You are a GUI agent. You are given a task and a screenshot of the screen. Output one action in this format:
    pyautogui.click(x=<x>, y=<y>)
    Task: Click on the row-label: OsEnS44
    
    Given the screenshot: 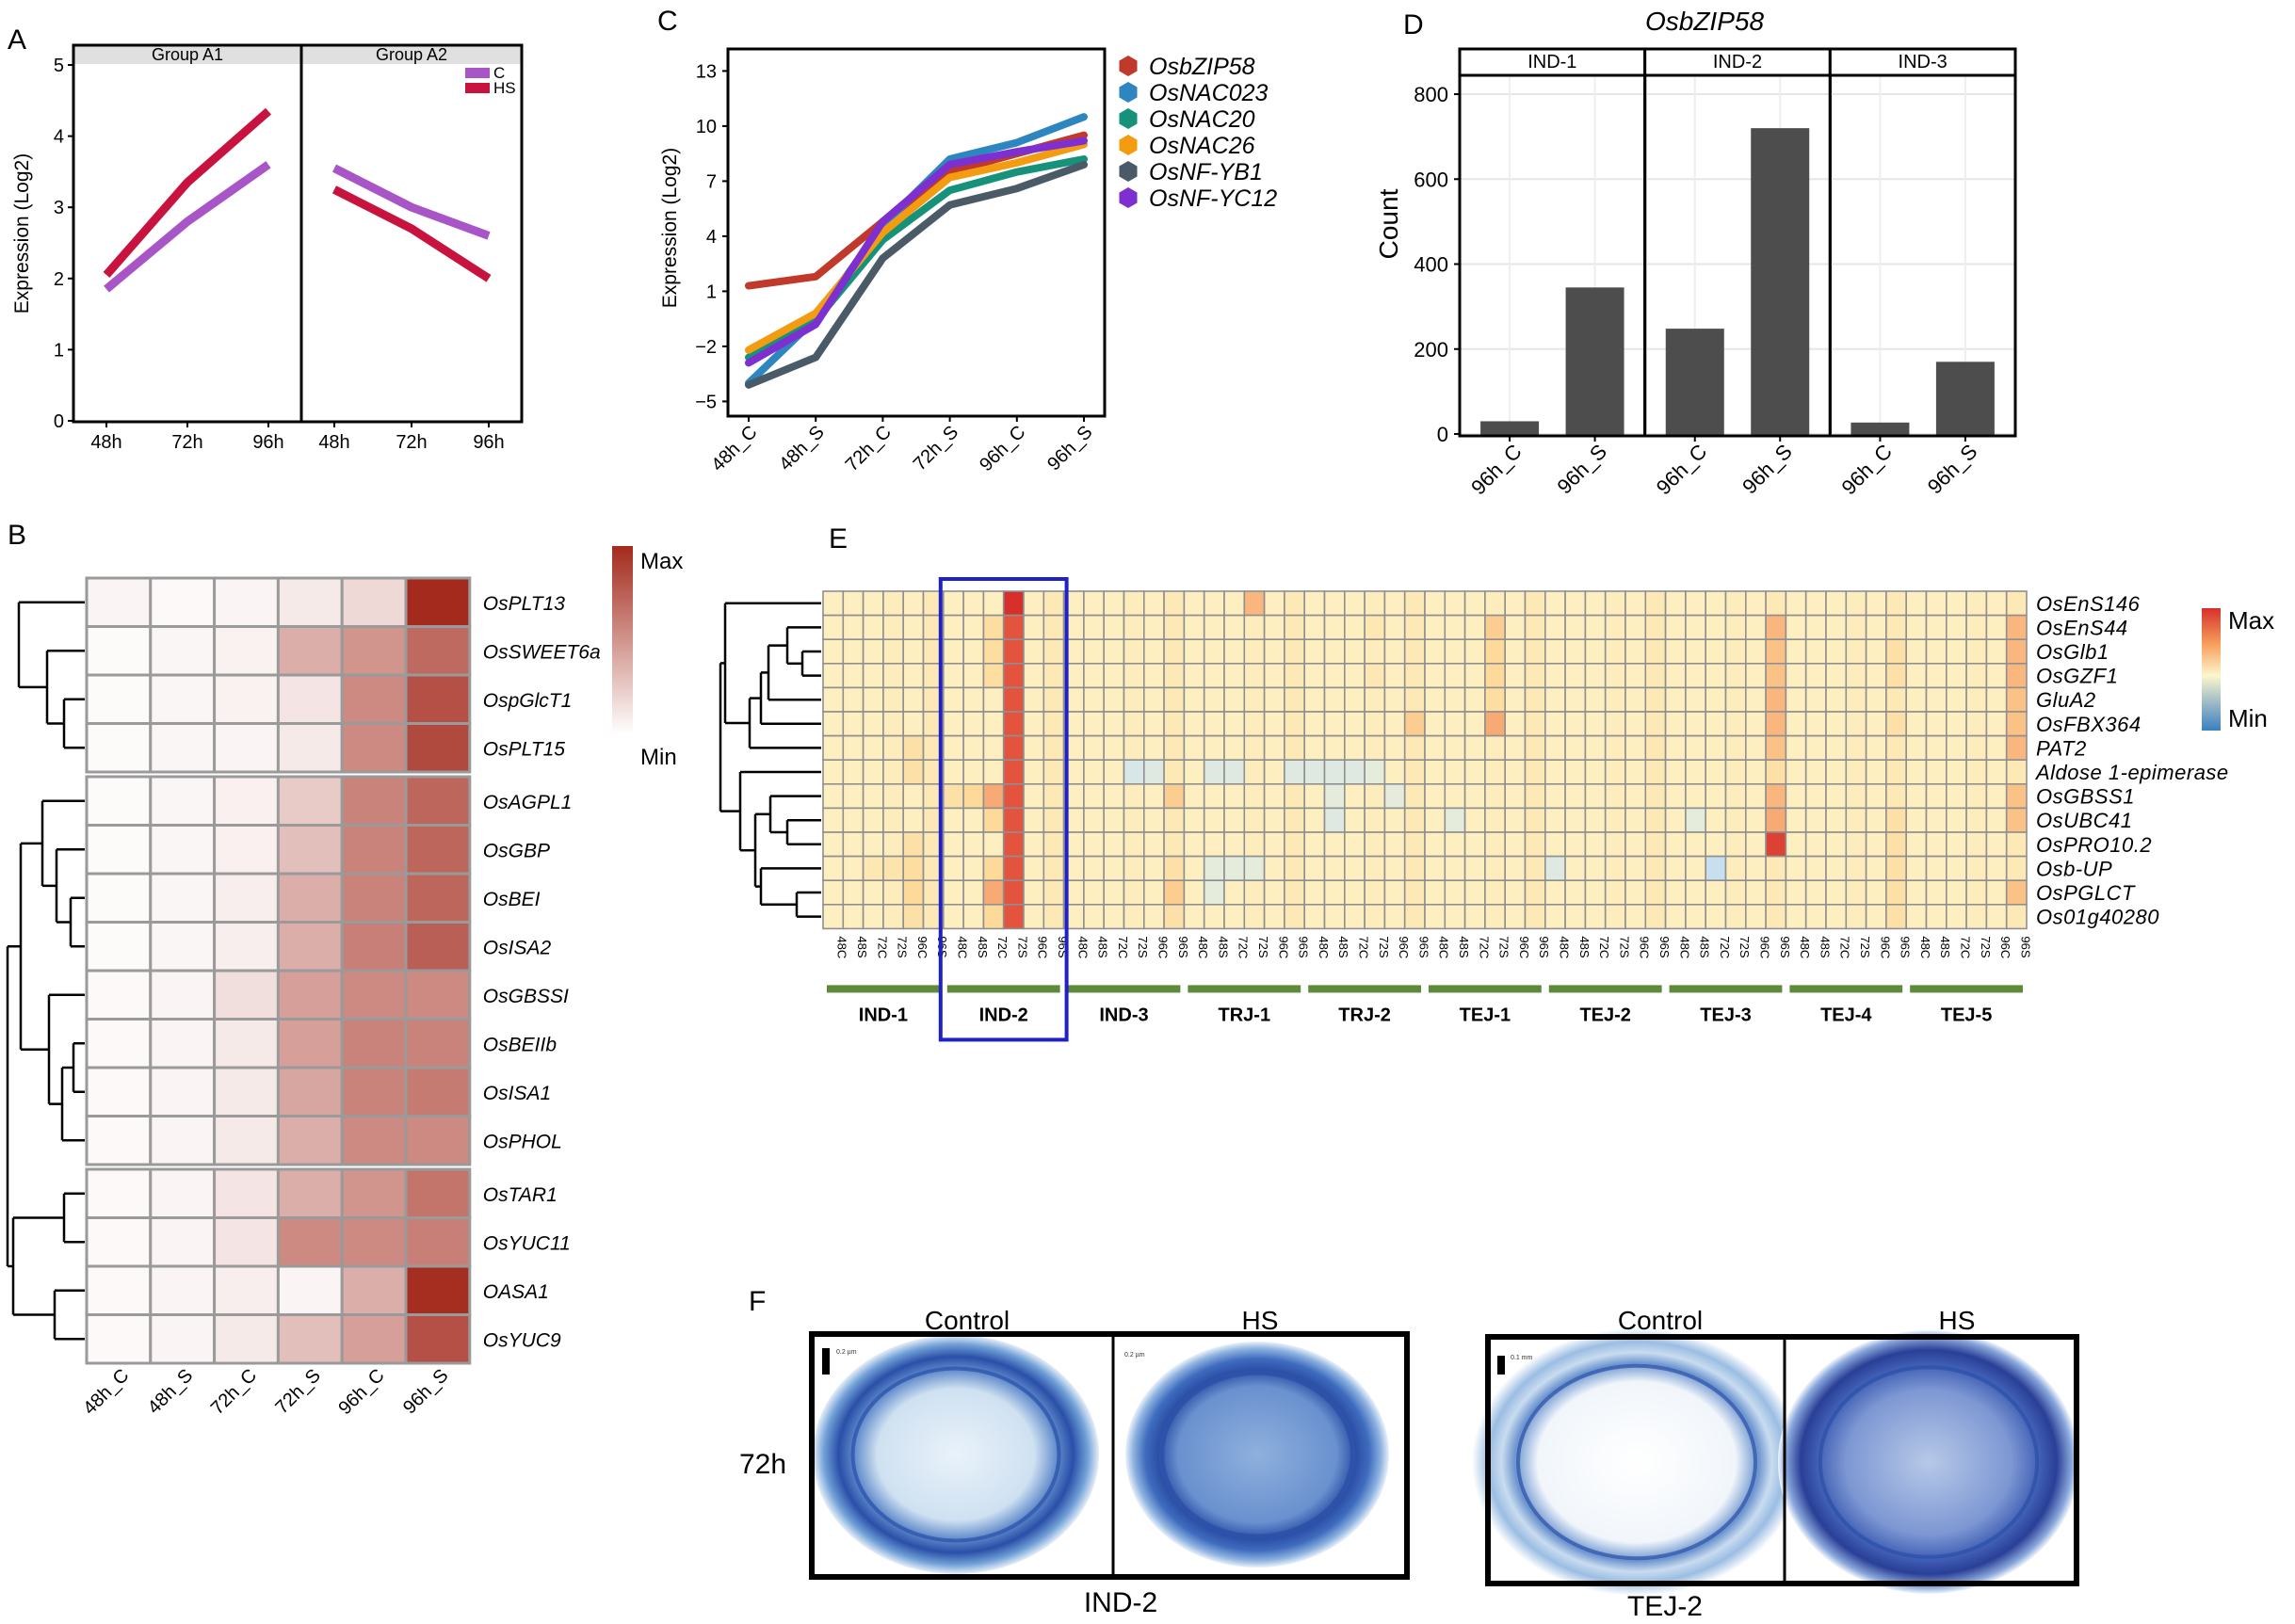 What is the action you would take?
    pyautogui.click(x=2082, y=627)
    